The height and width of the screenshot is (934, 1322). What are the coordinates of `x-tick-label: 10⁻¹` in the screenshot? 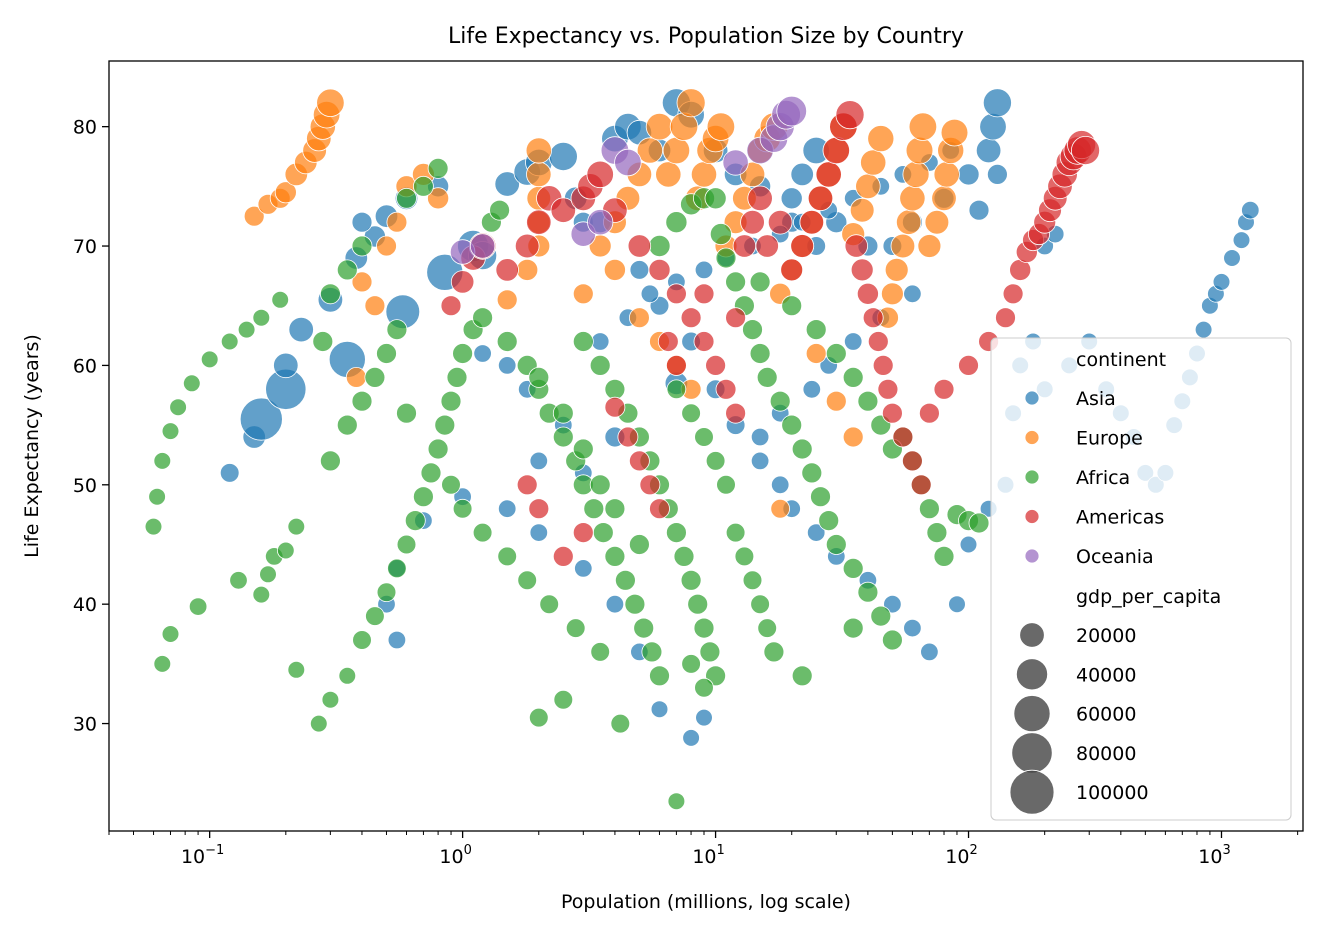 It's located at (202, 855).